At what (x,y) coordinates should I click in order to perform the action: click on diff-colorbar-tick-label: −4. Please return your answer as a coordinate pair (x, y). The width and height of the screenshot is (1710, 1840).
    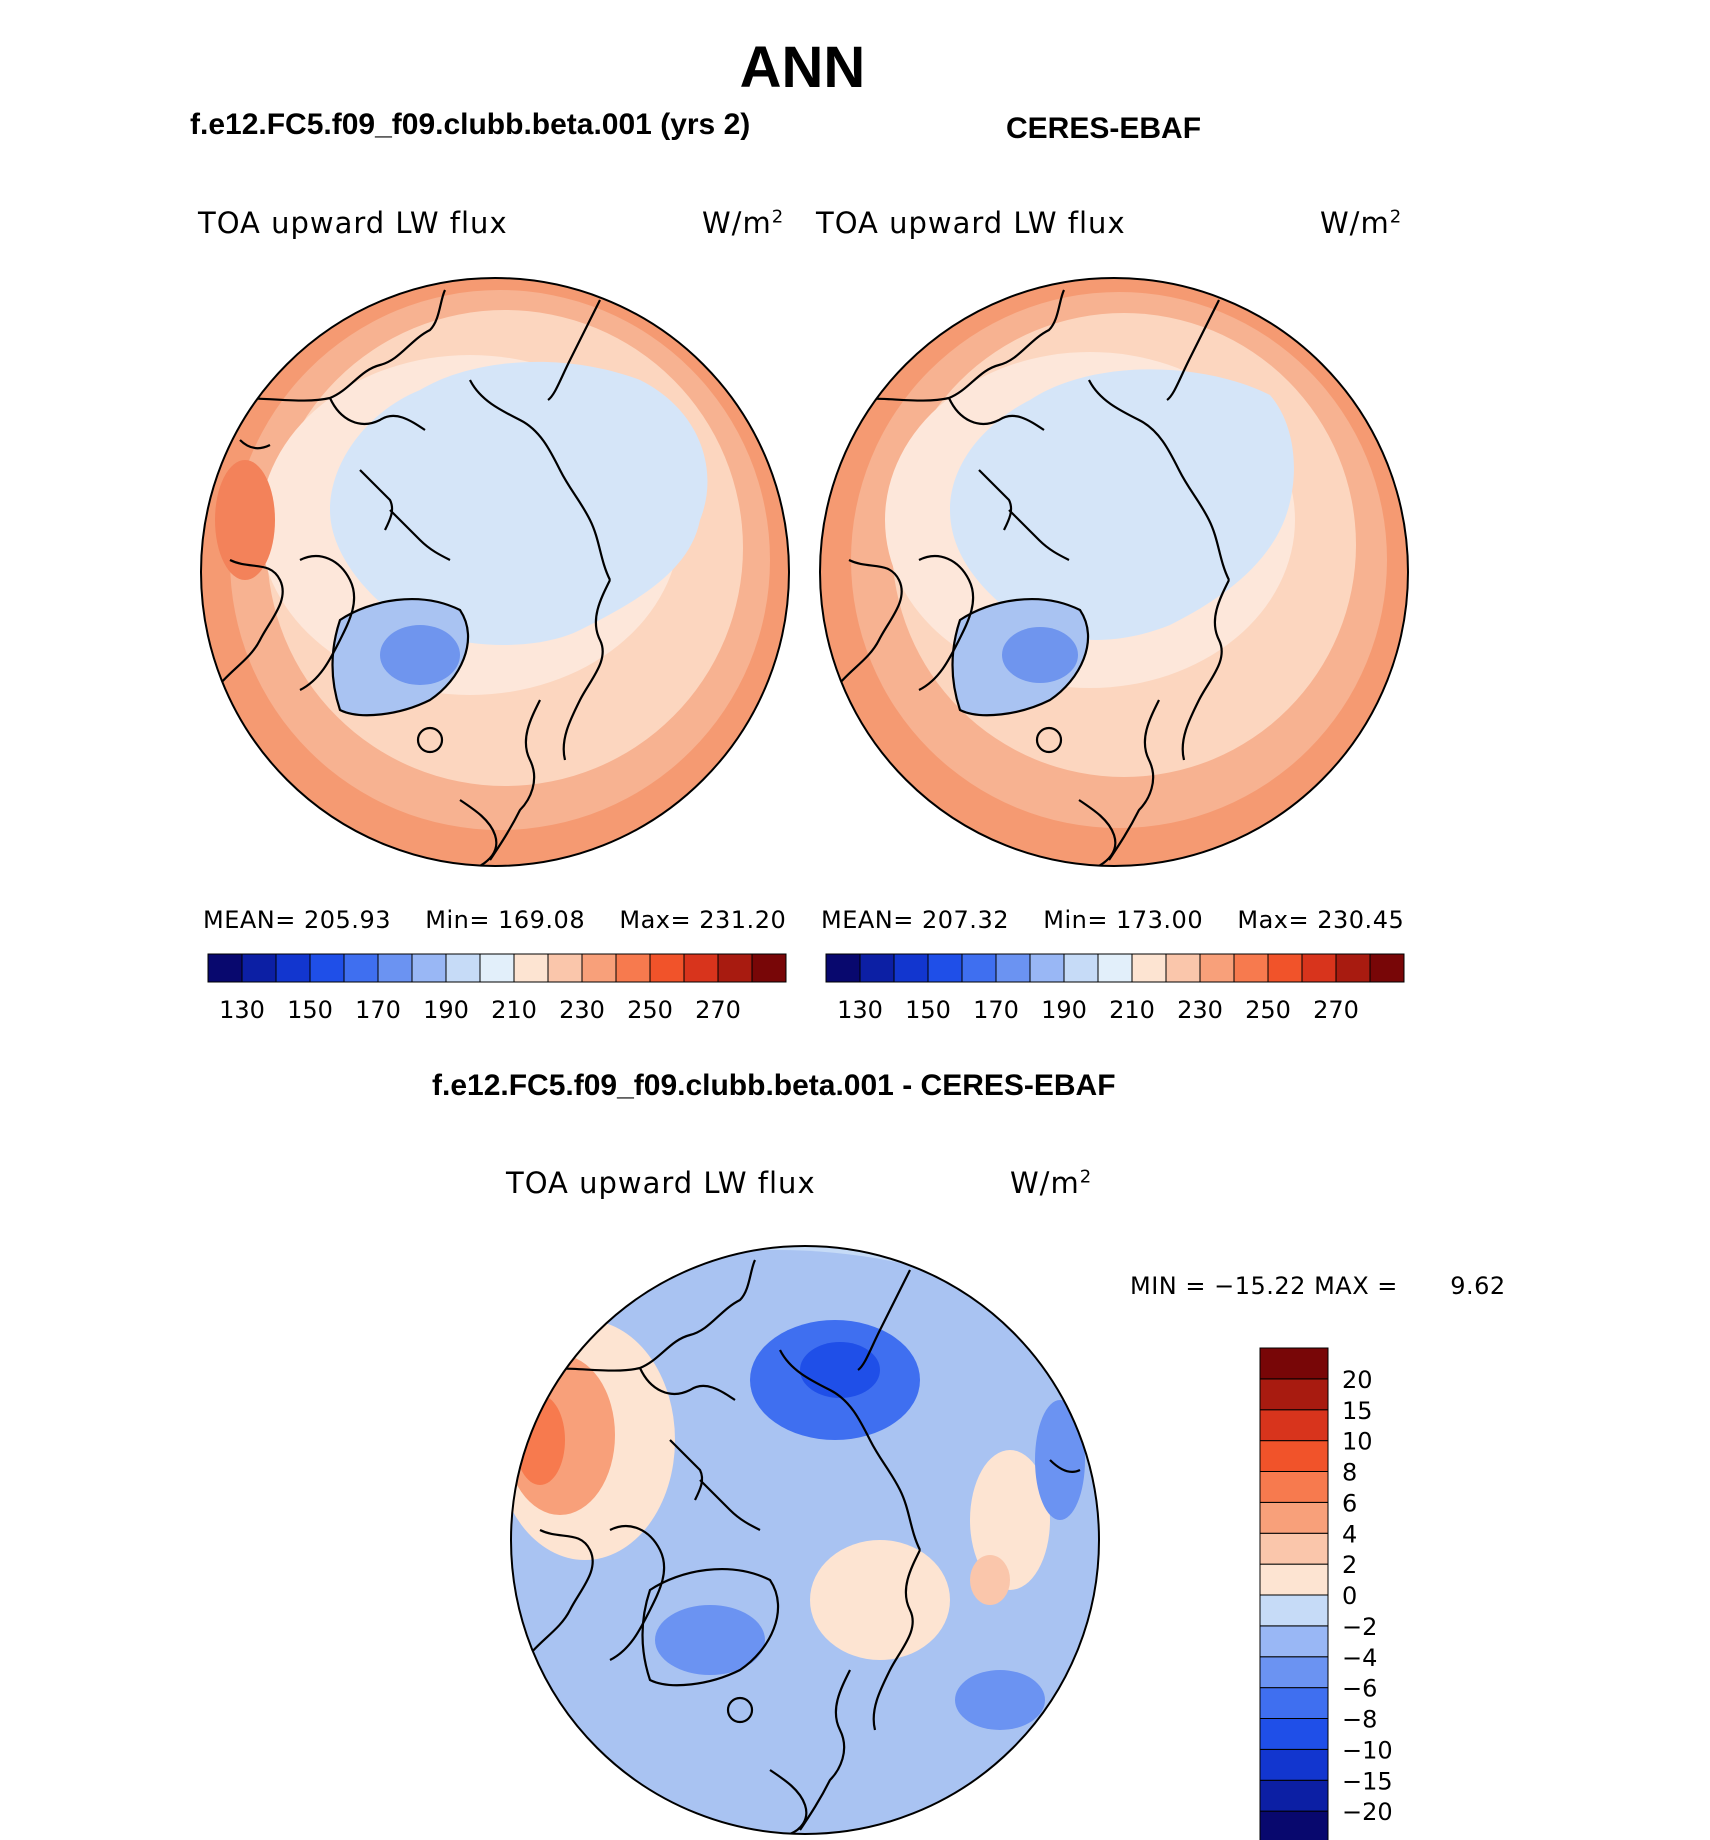
    Looking at the image, I should click on (1359, 1658).